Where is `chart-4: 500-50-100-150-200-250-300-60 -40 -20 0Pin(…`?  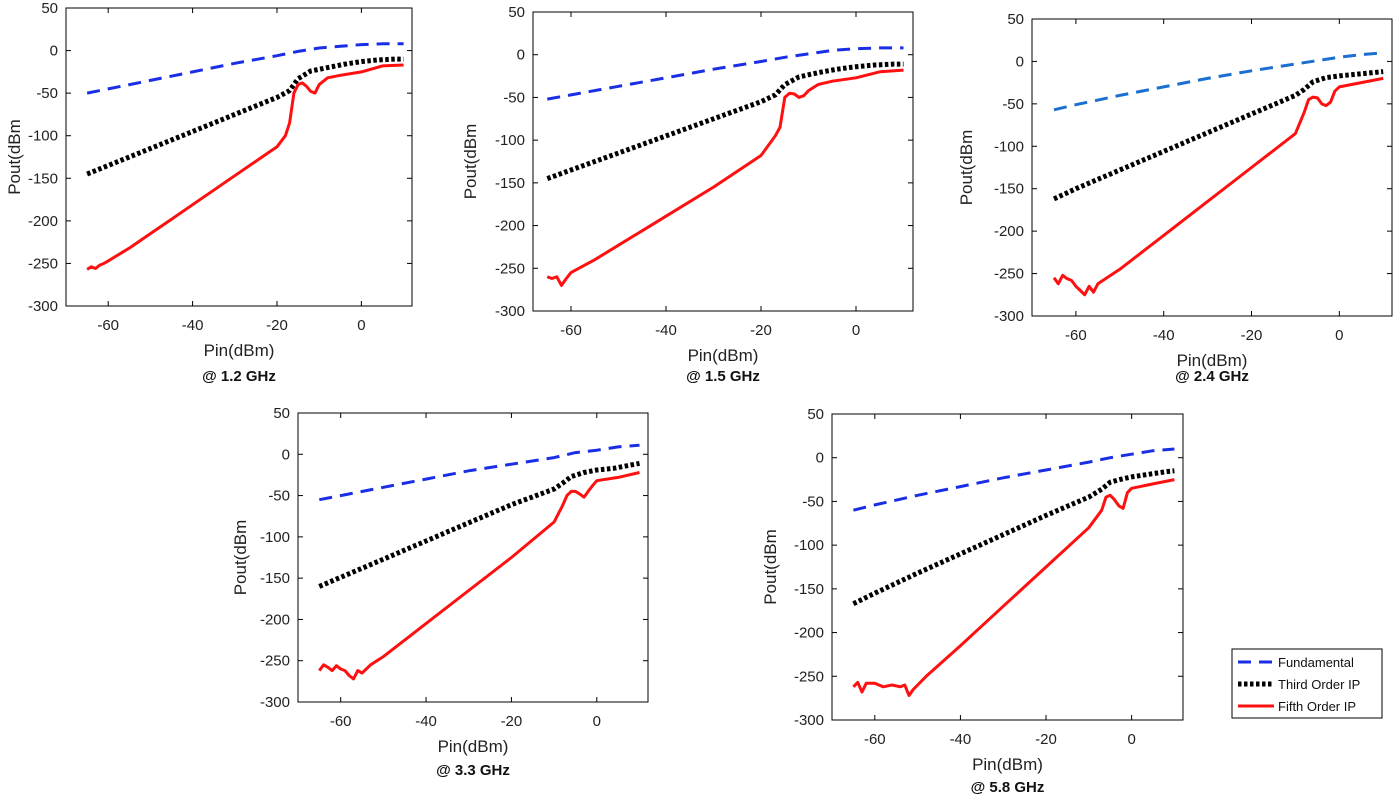
chart-4: 500-50-100-150-200-250-300-60 -40 -20 0Pin(… is located at coordinates (440, 592).